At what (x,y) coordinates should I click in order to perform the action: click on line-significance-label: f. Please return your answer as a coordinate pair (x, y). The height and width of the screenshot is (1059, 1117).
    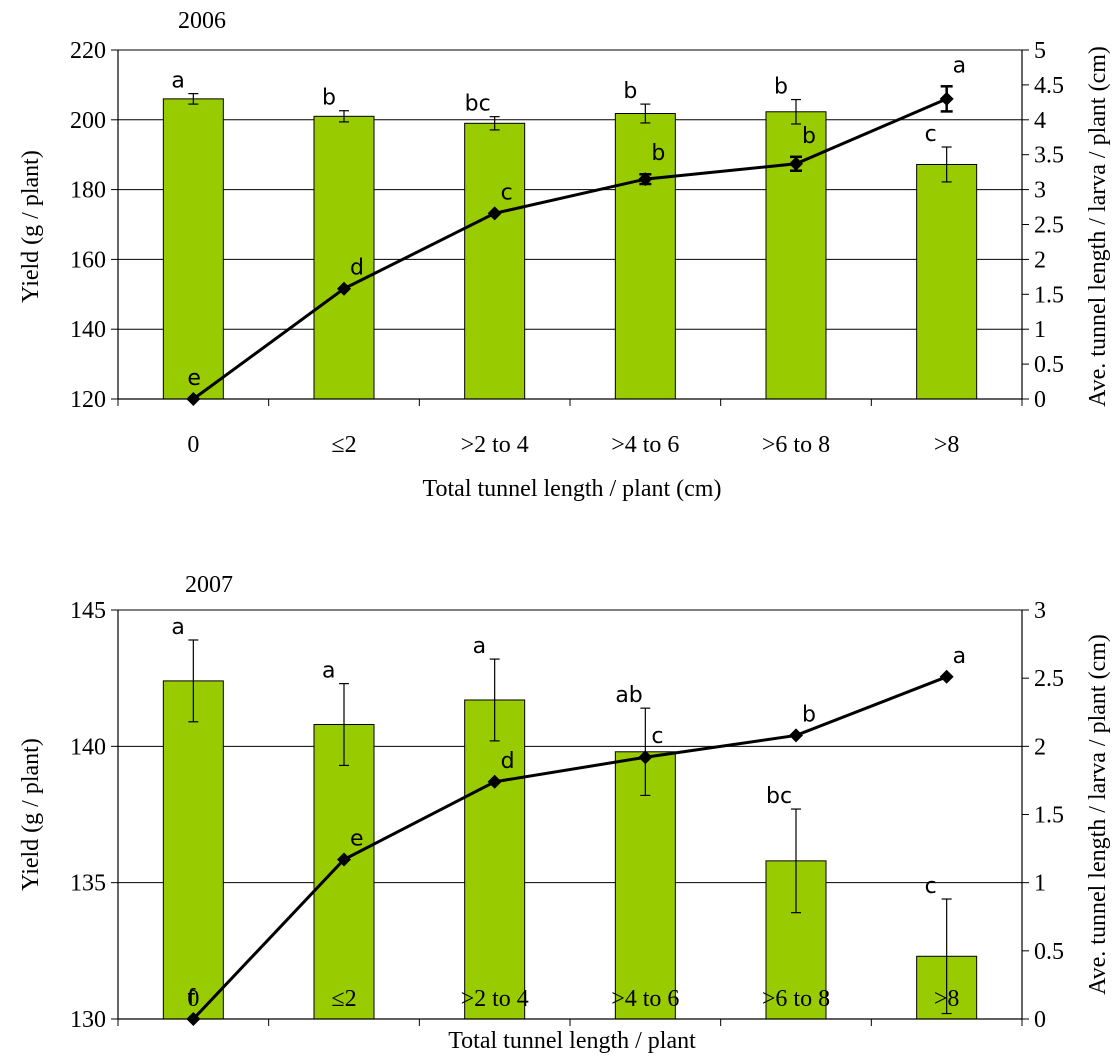
    Looking at the image, I should click on (191, 998).